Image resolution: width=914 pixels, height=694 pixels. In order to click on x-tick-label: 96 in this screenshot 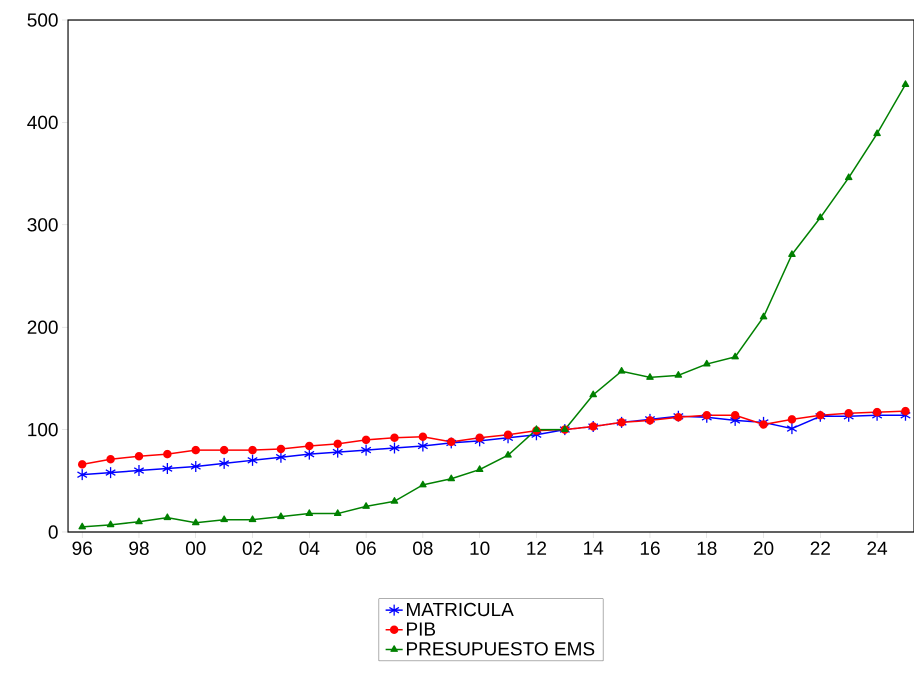, I will do `click(82, 548)`.